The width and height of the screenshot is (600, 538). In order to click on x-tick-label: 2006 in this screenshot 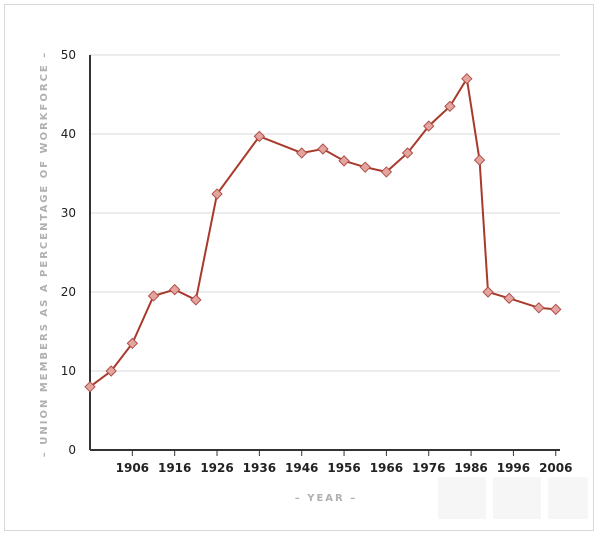, I will do `click(555, 468)`.